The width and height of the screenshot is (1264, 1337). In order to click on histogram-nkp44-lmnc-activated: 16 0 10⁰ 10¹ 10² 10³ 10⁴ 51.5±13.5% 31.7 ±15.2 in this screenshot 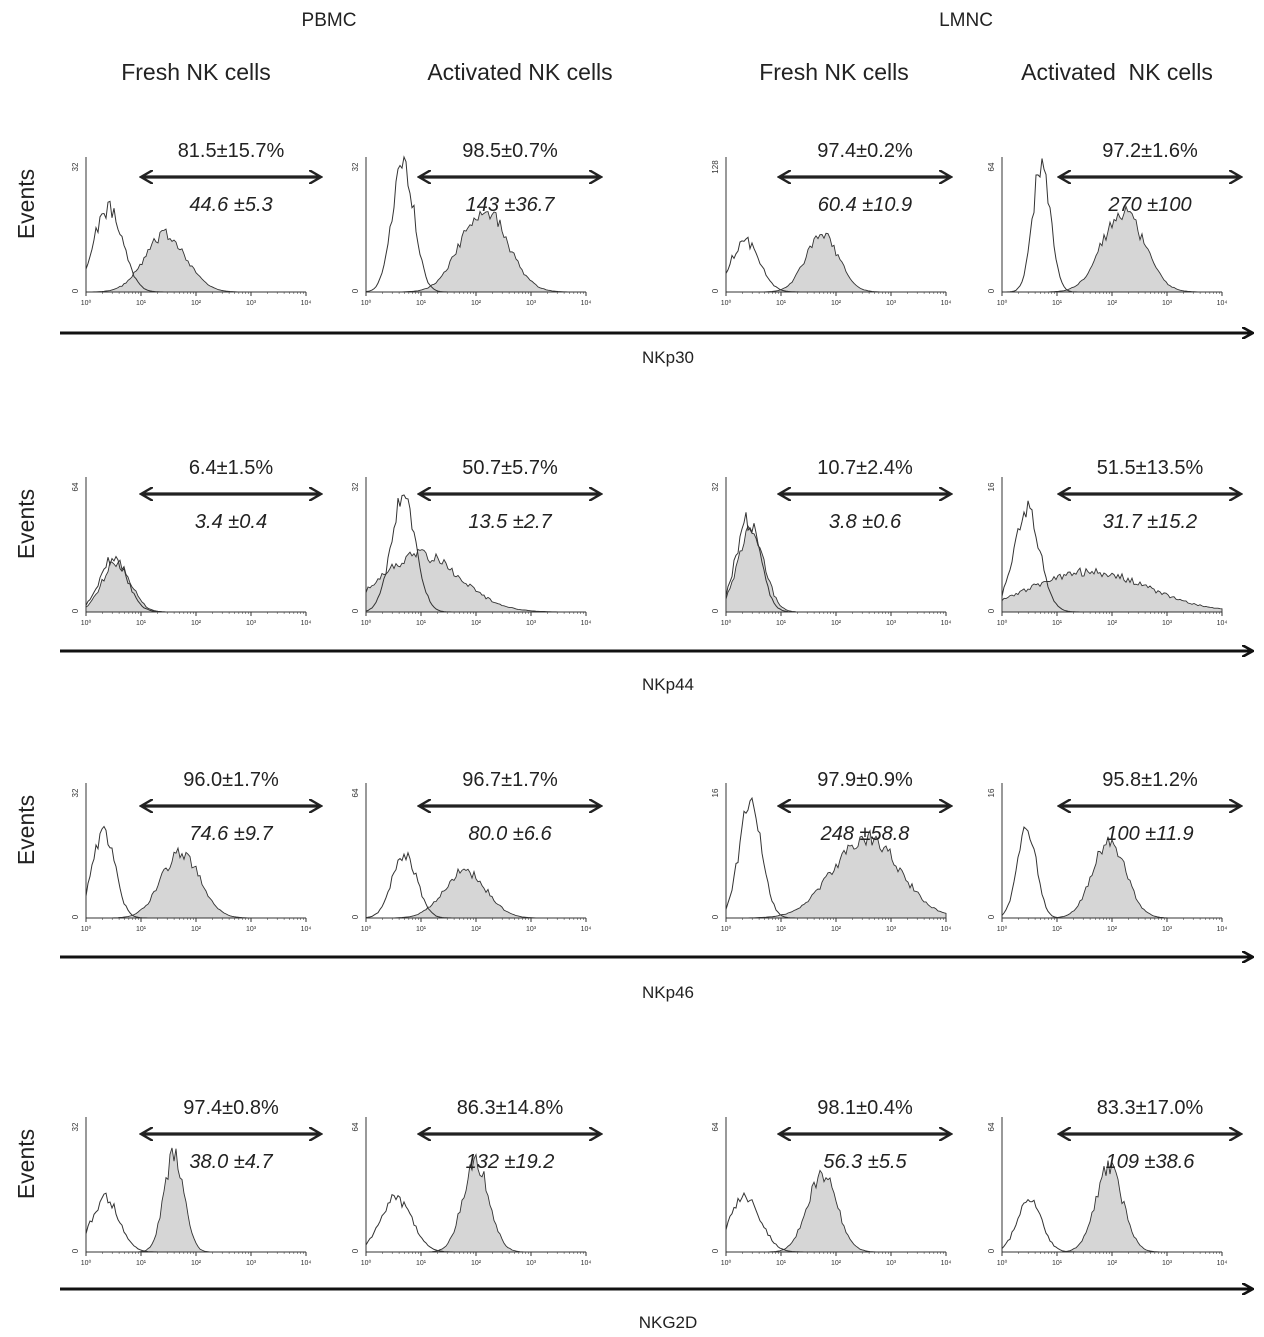, I will do `click(1113, 542)`.